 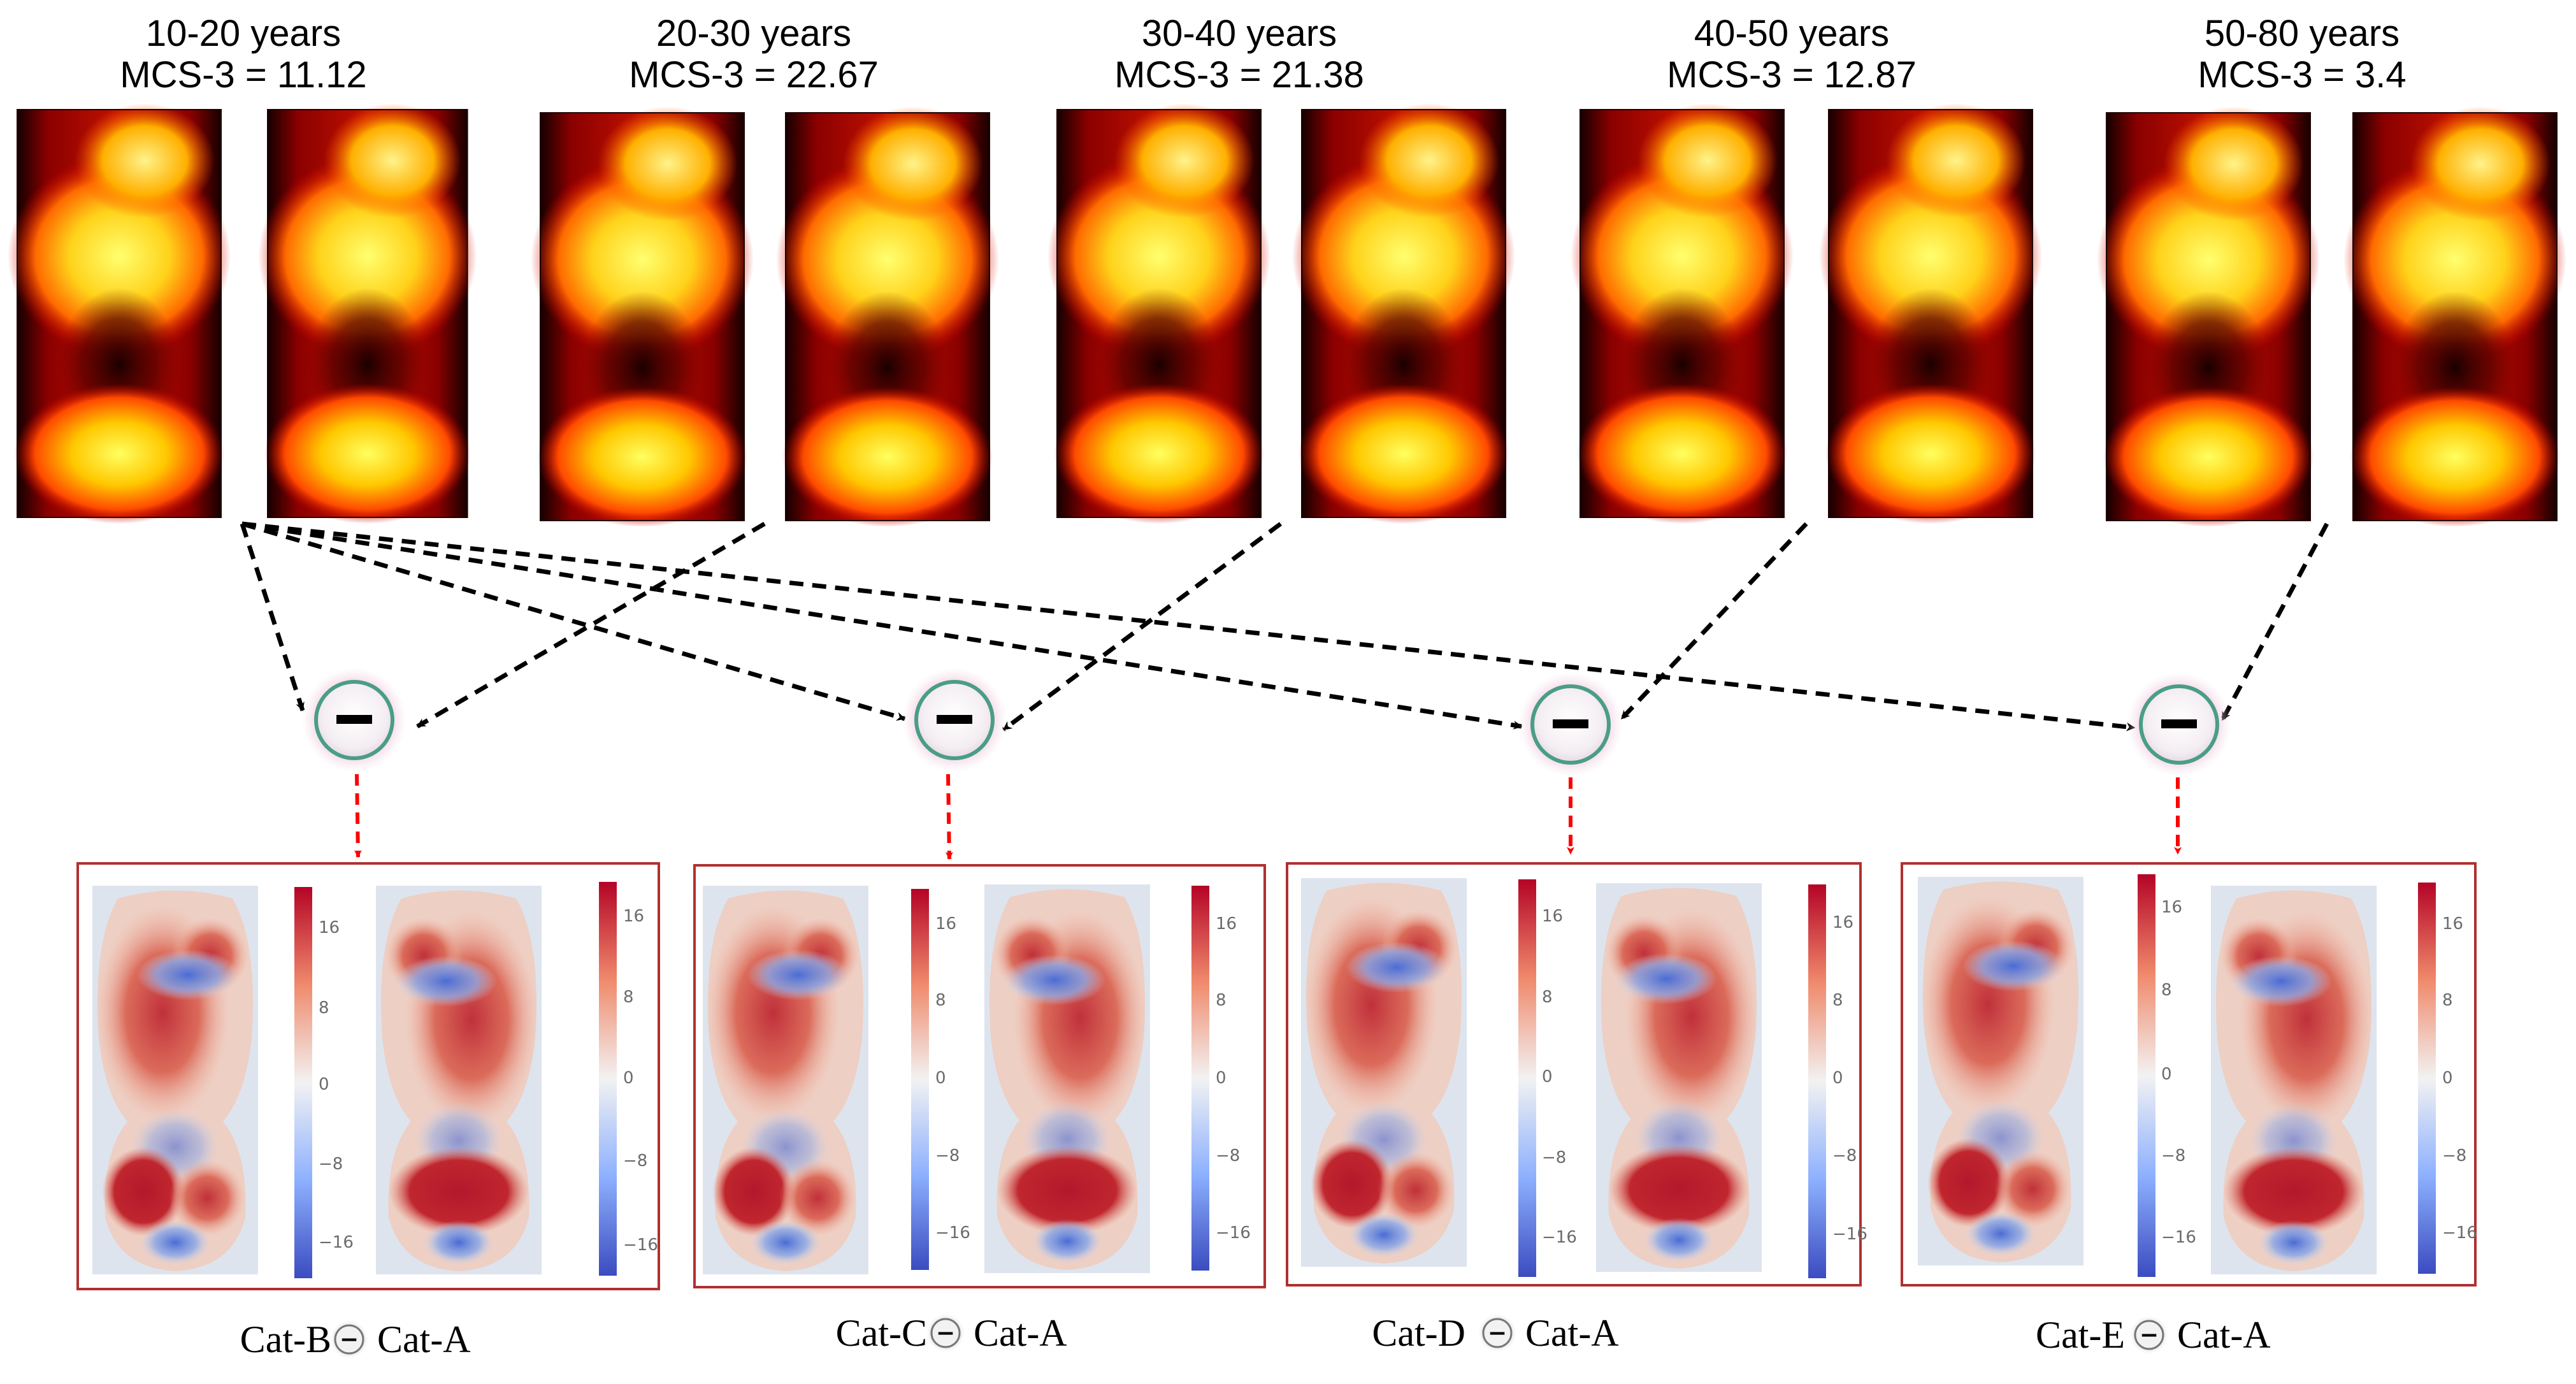 I want to click on arrow-op1-to-panel1, so click(x=358, y=816).